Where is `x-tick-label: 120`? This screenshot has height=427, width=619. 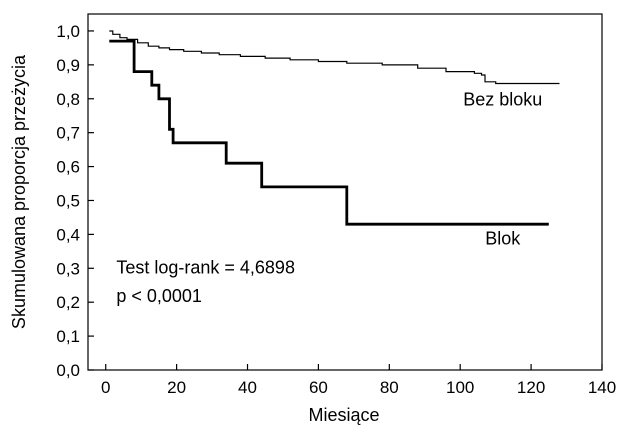
x-tick-label: 120 is located at coordinates (531, 387).